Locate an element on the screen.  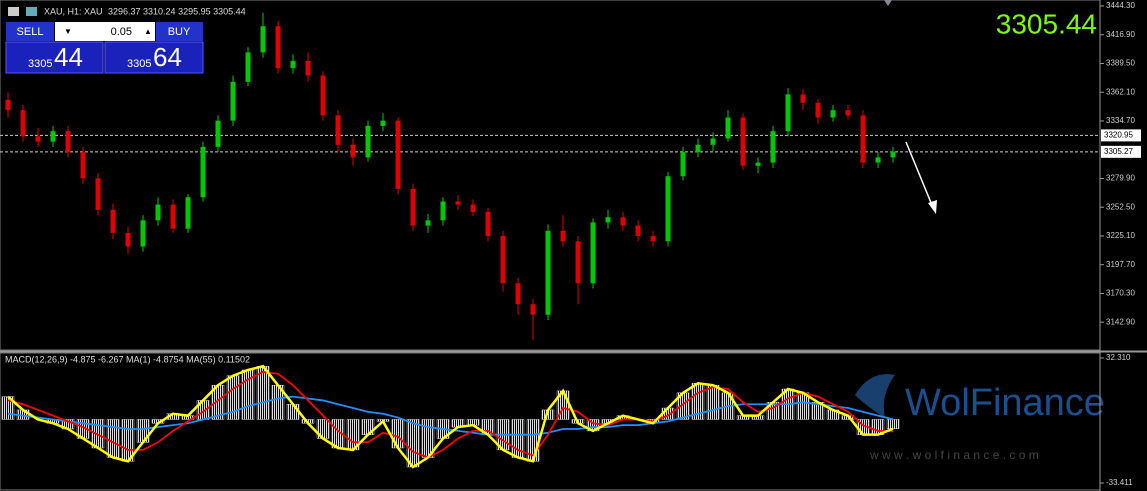
y-tick-label: 3252.50 is located at coordinates (1120, 206).